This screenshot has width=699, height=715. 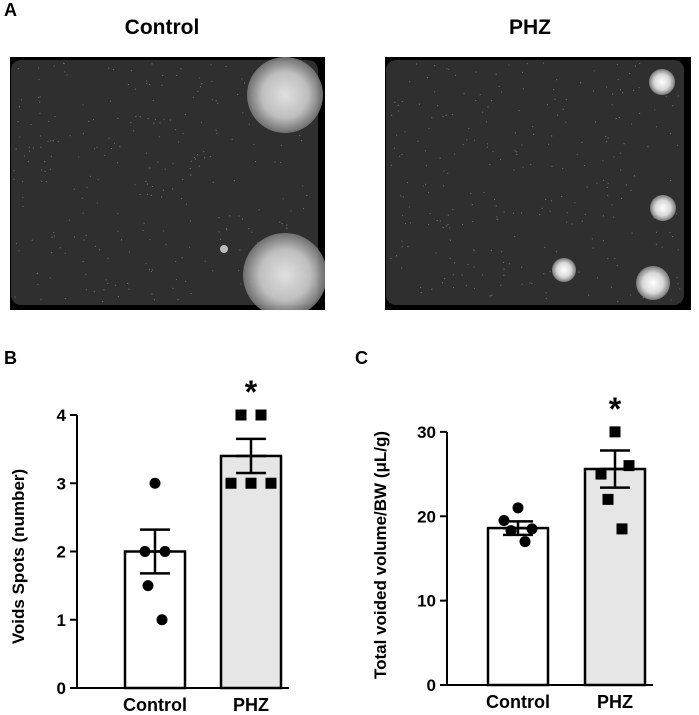 I want to click on panel-a-letter: A, so click(x=10, y=10).